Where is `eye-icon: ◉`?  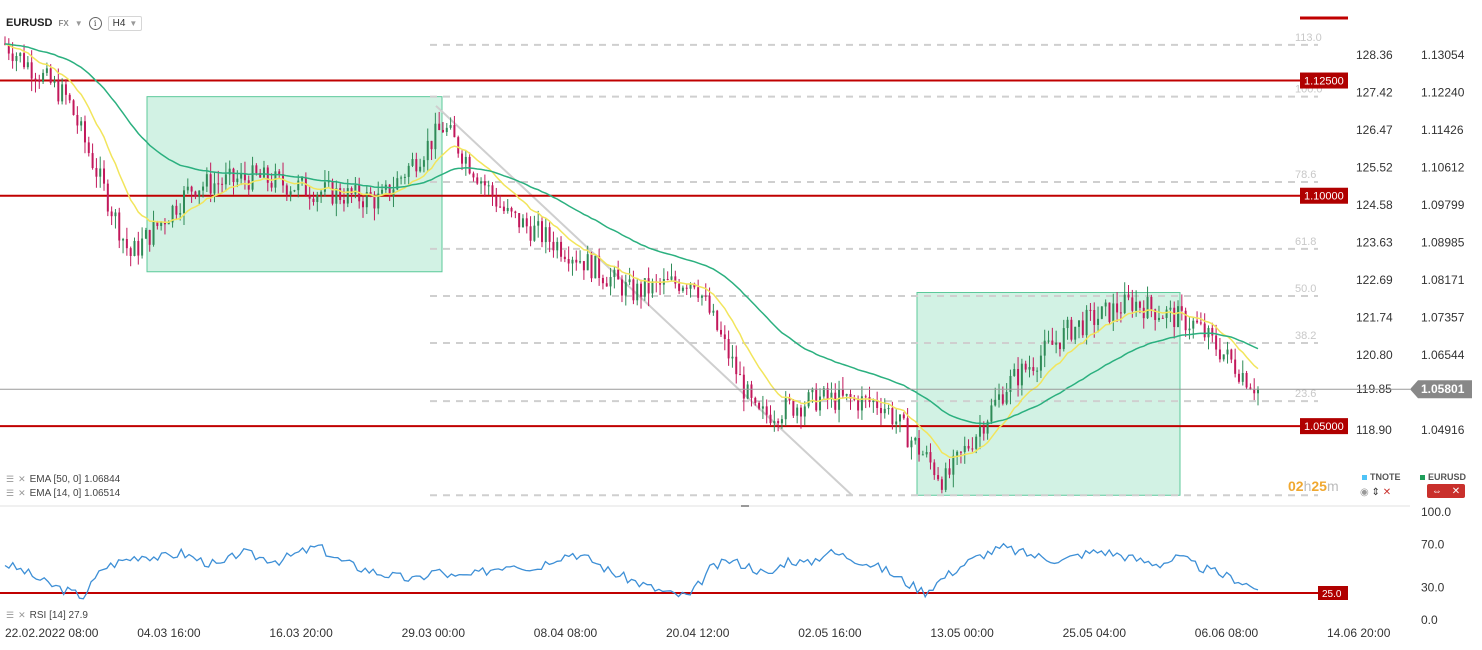 eye-icon: ◉ is located at coordinates (1364, 492).